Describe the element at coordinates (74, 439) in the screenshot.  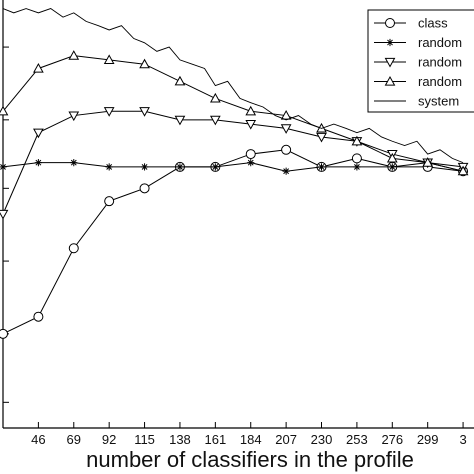
I see `x-tick-label-69: 69` at that location.